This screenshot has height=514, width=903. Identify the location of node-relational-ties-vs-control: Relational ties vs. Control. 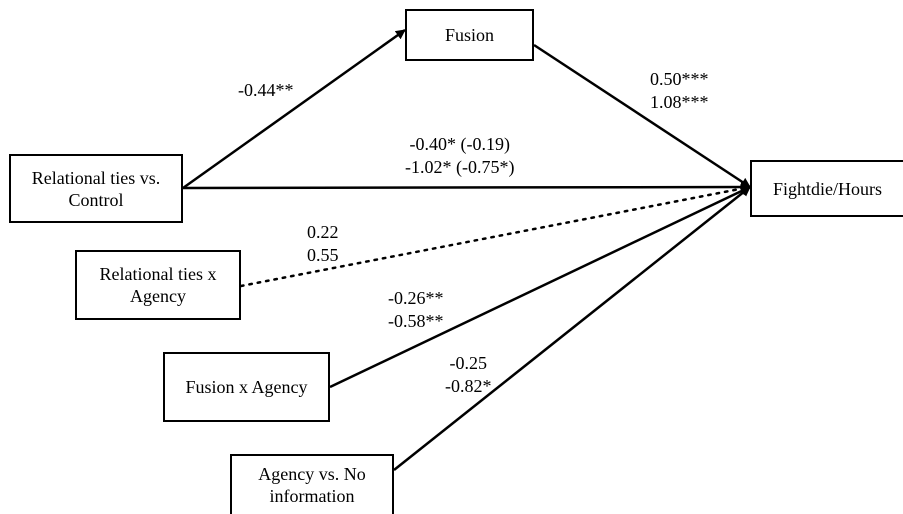
(96, 188).